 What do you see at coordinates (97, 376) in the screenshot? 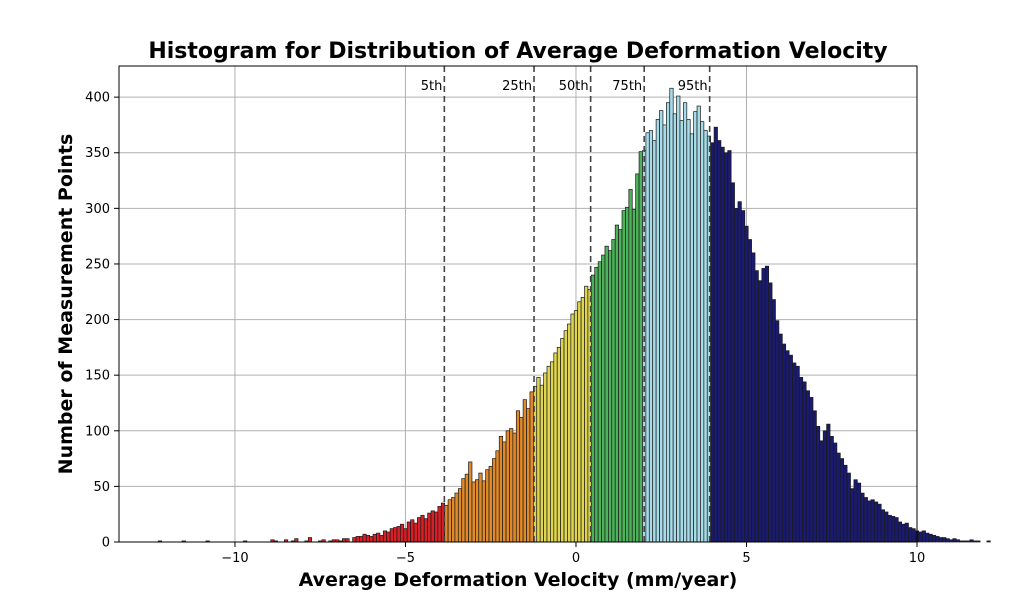
I see `y-tick-label: 150` at bounding box center [97, 376].